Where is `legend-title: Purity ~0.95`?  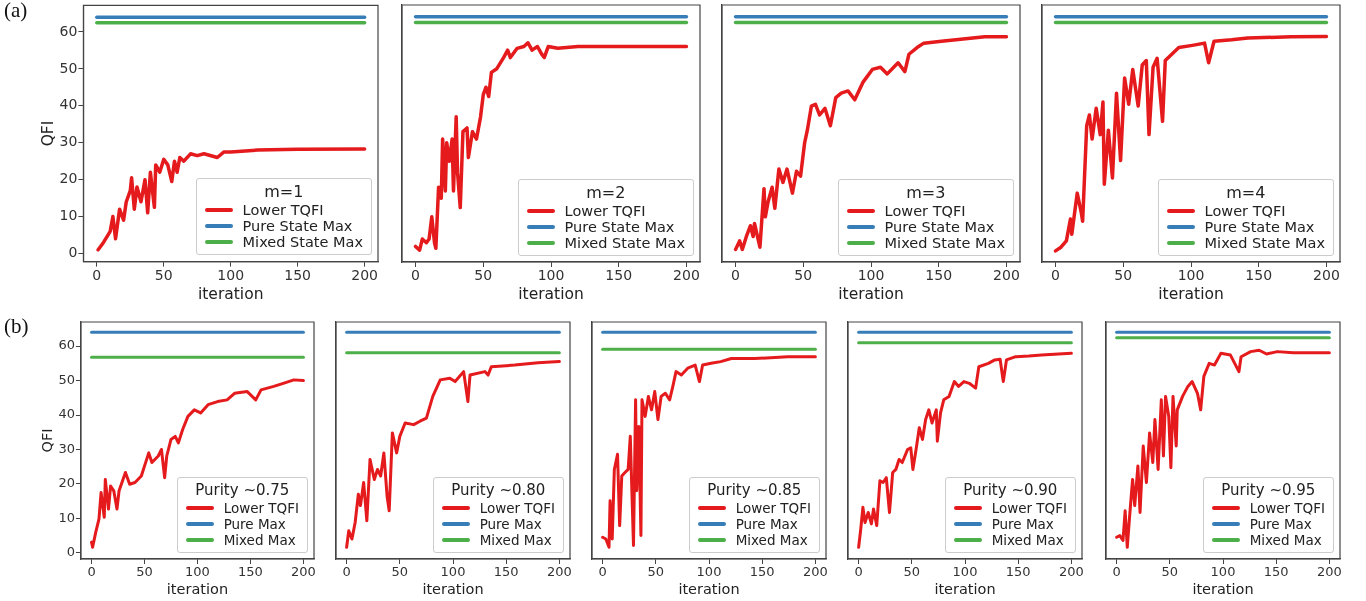
legend-title: Purity ~0.95 is located at coordinates (1268, 490).